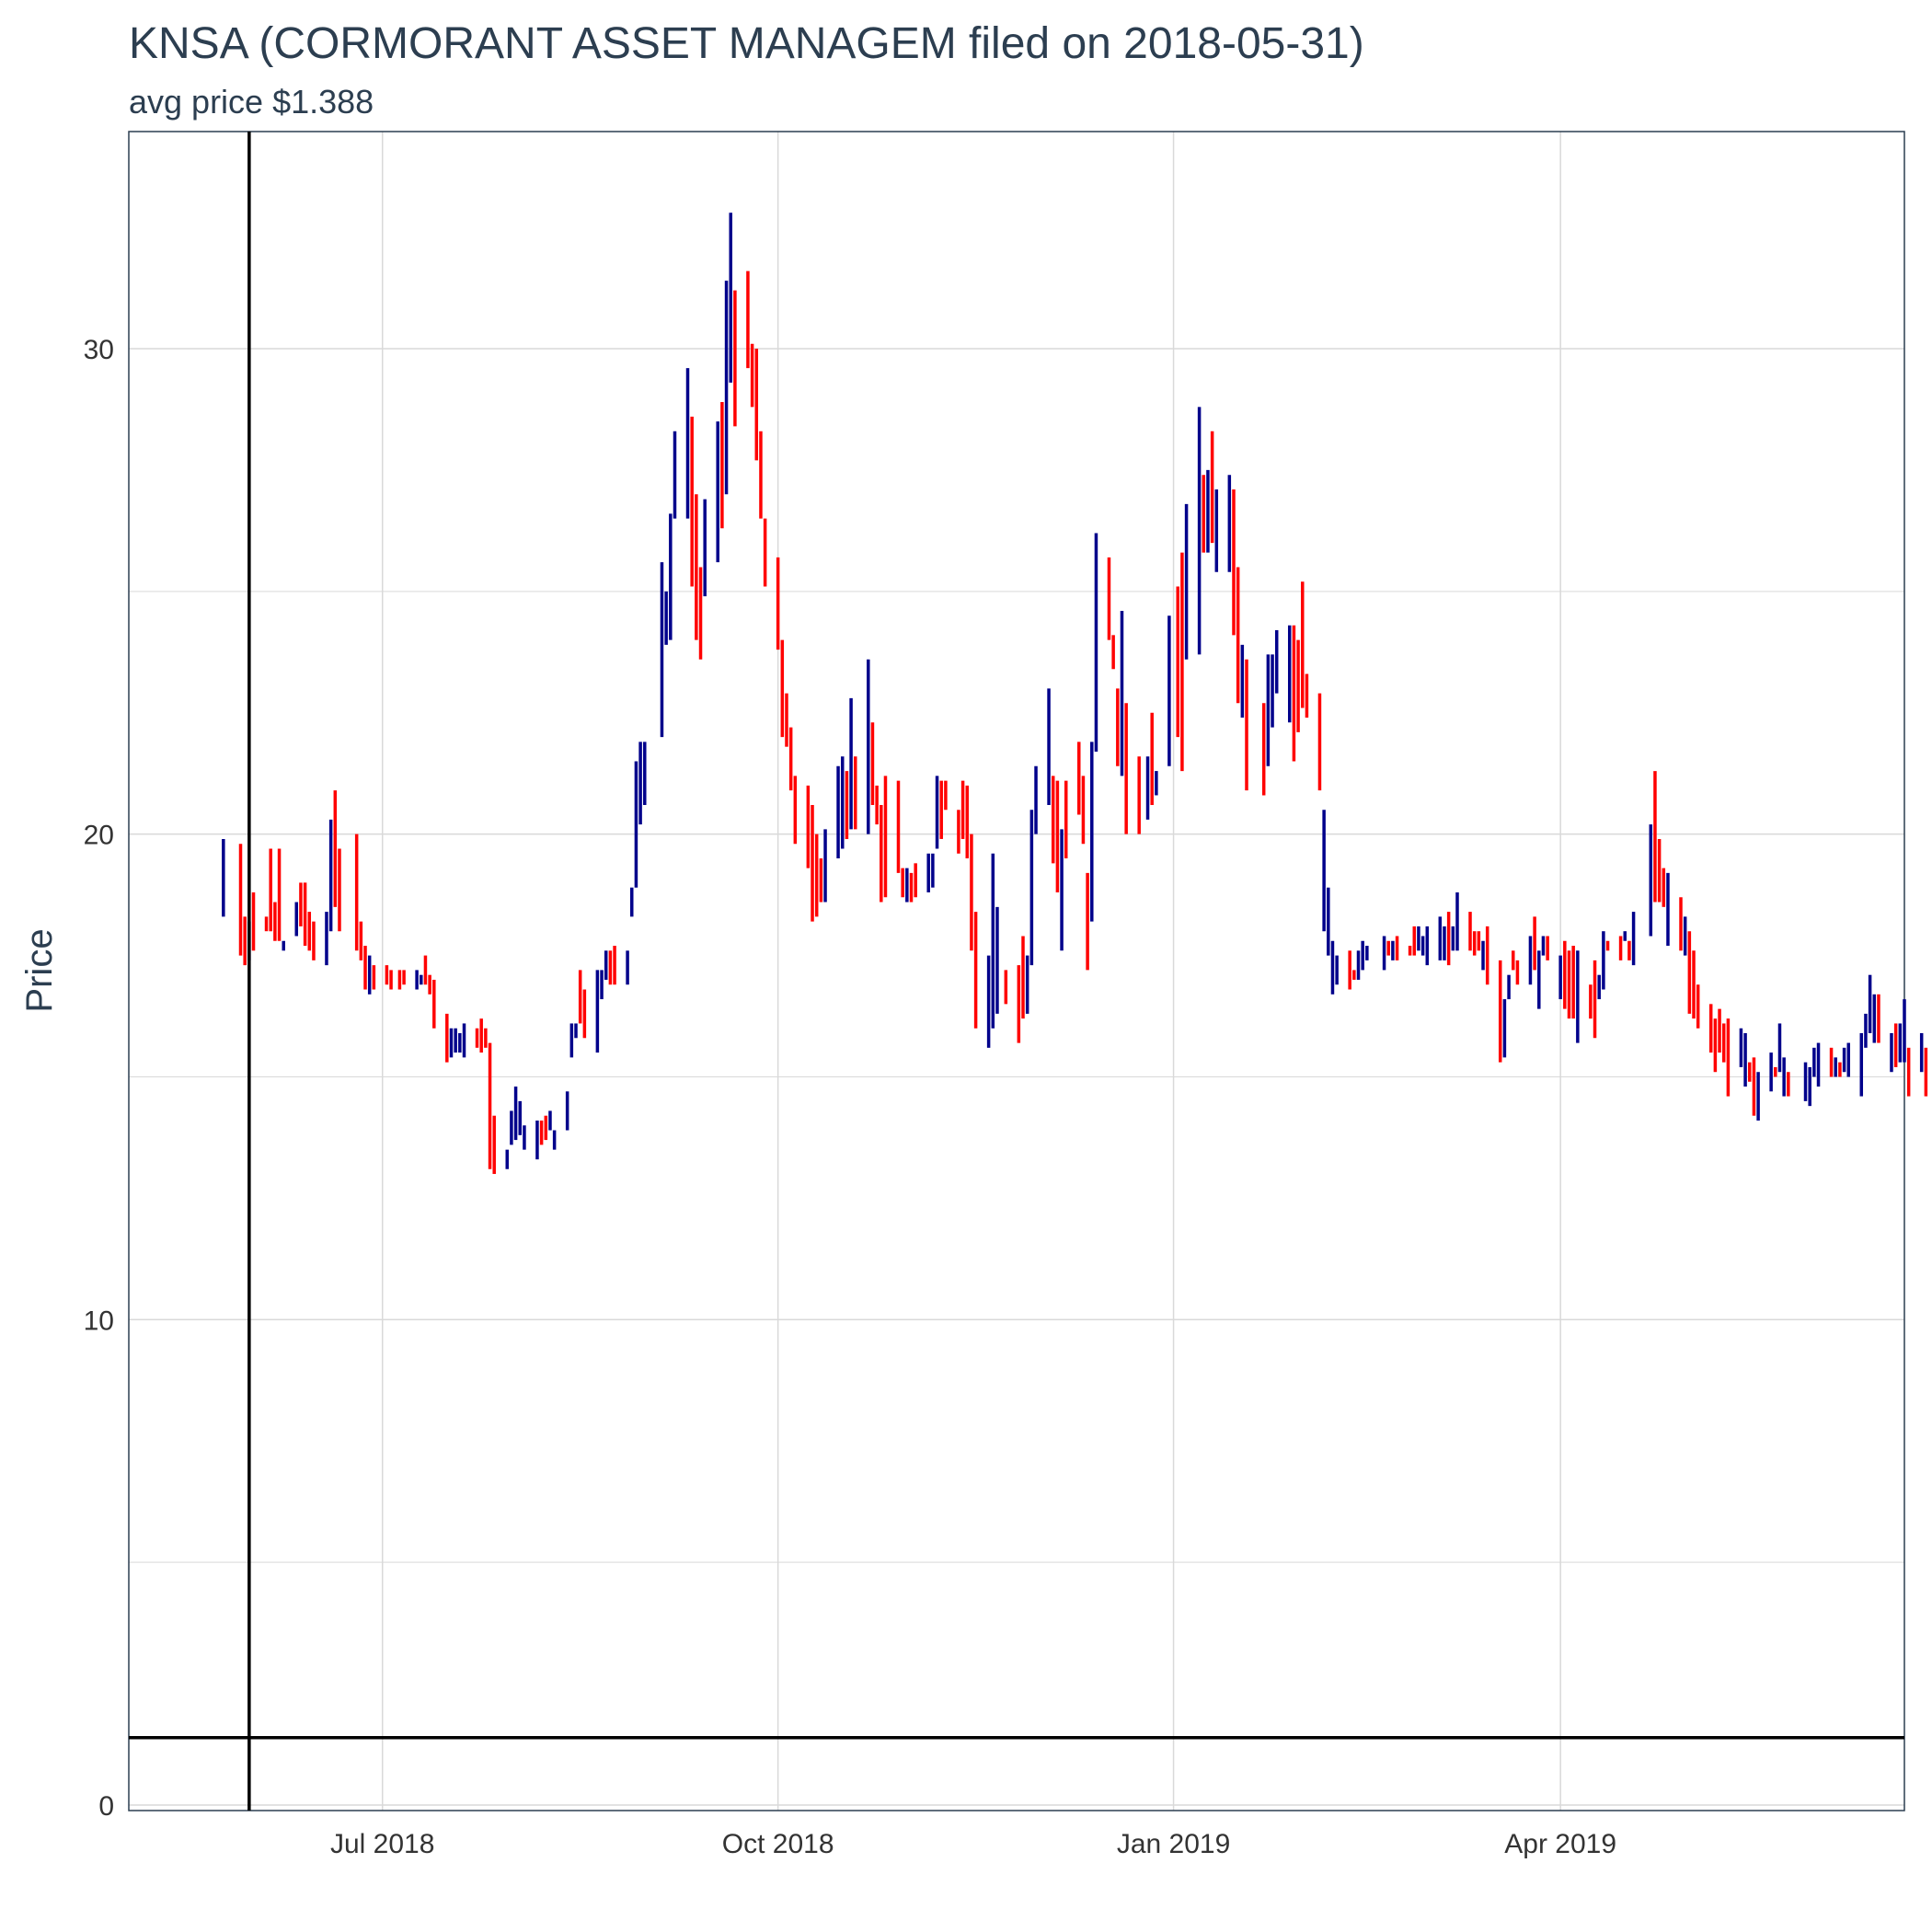 Image resolution: width=1932 pixels, height=1932 pixels. Describe the element at coordinates (1560, 1844) in the screenshot. I see `x-tick-label: Apr 2019` at that location.